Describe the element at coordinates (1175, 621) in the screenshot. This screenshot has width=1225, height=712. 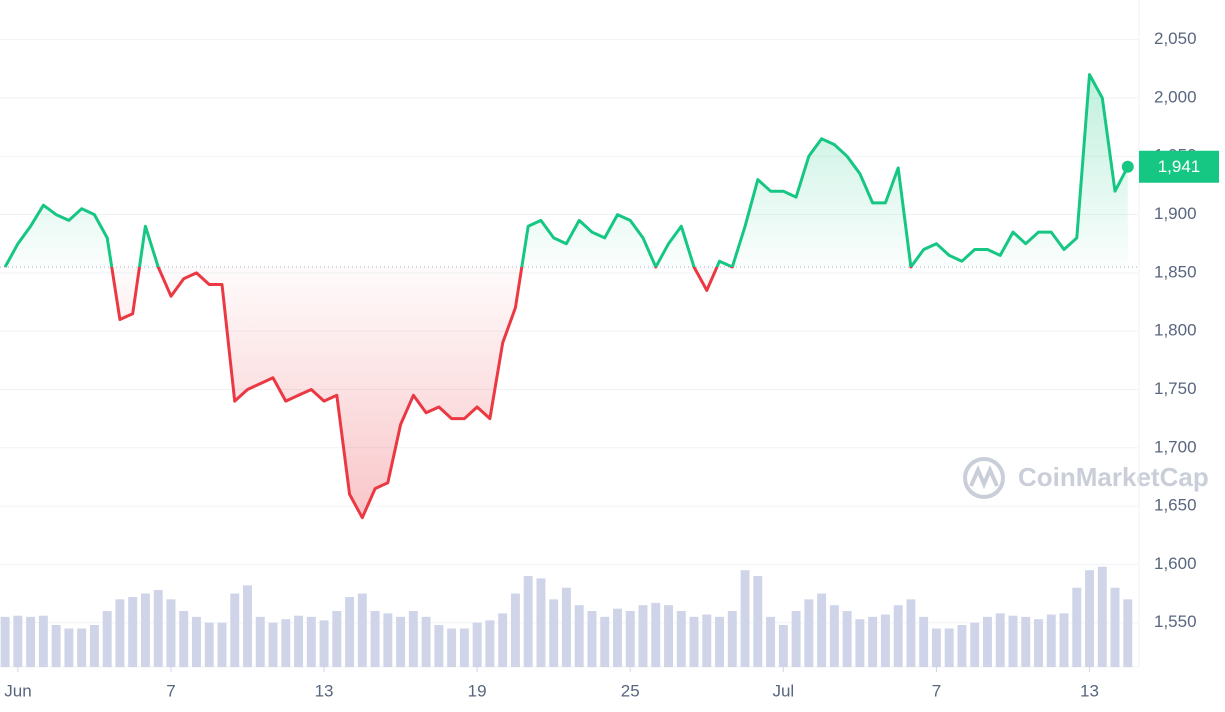
I see `y-tick-label: 1,550` at that location.